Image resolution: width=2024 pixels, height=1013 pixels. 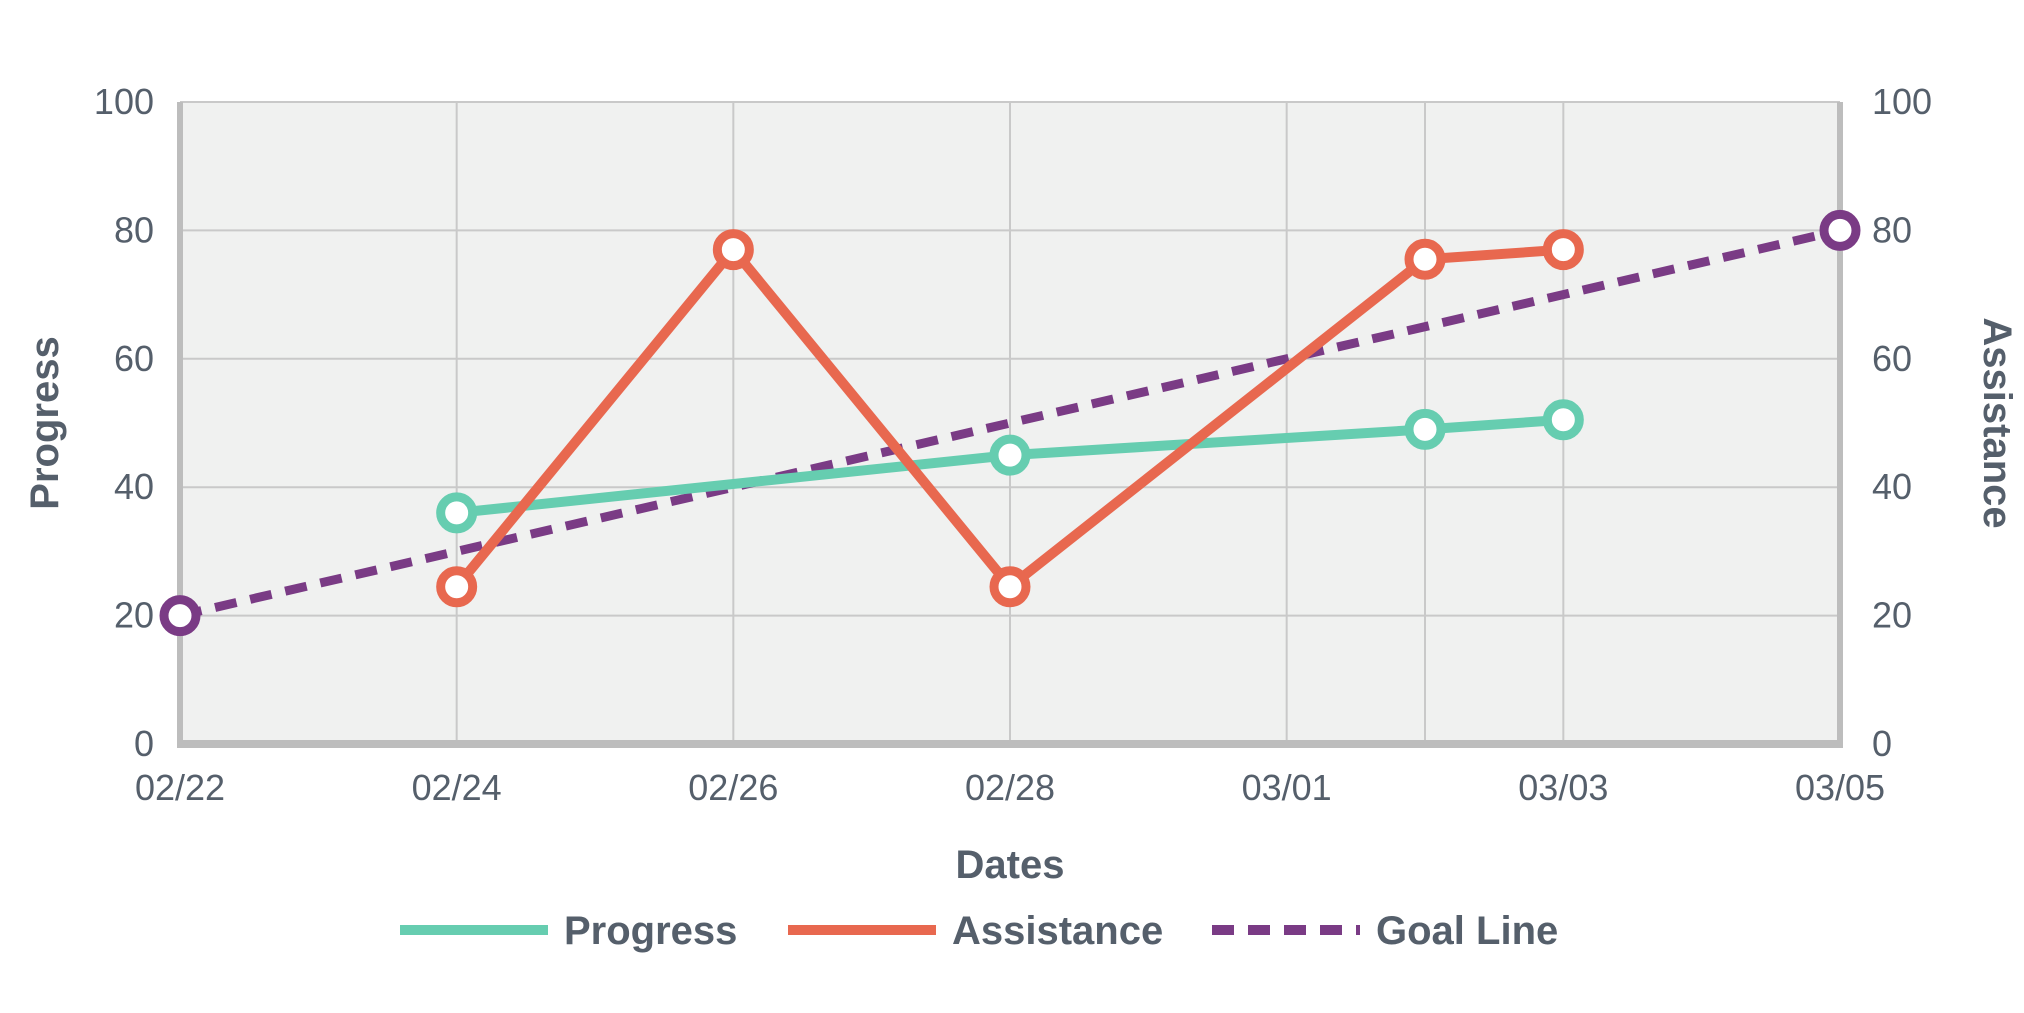 What do you see at coordinates (1010, 787) in the screenshot?
I see `x-tick-label: 02/28` at bounding box center [1010, 787].